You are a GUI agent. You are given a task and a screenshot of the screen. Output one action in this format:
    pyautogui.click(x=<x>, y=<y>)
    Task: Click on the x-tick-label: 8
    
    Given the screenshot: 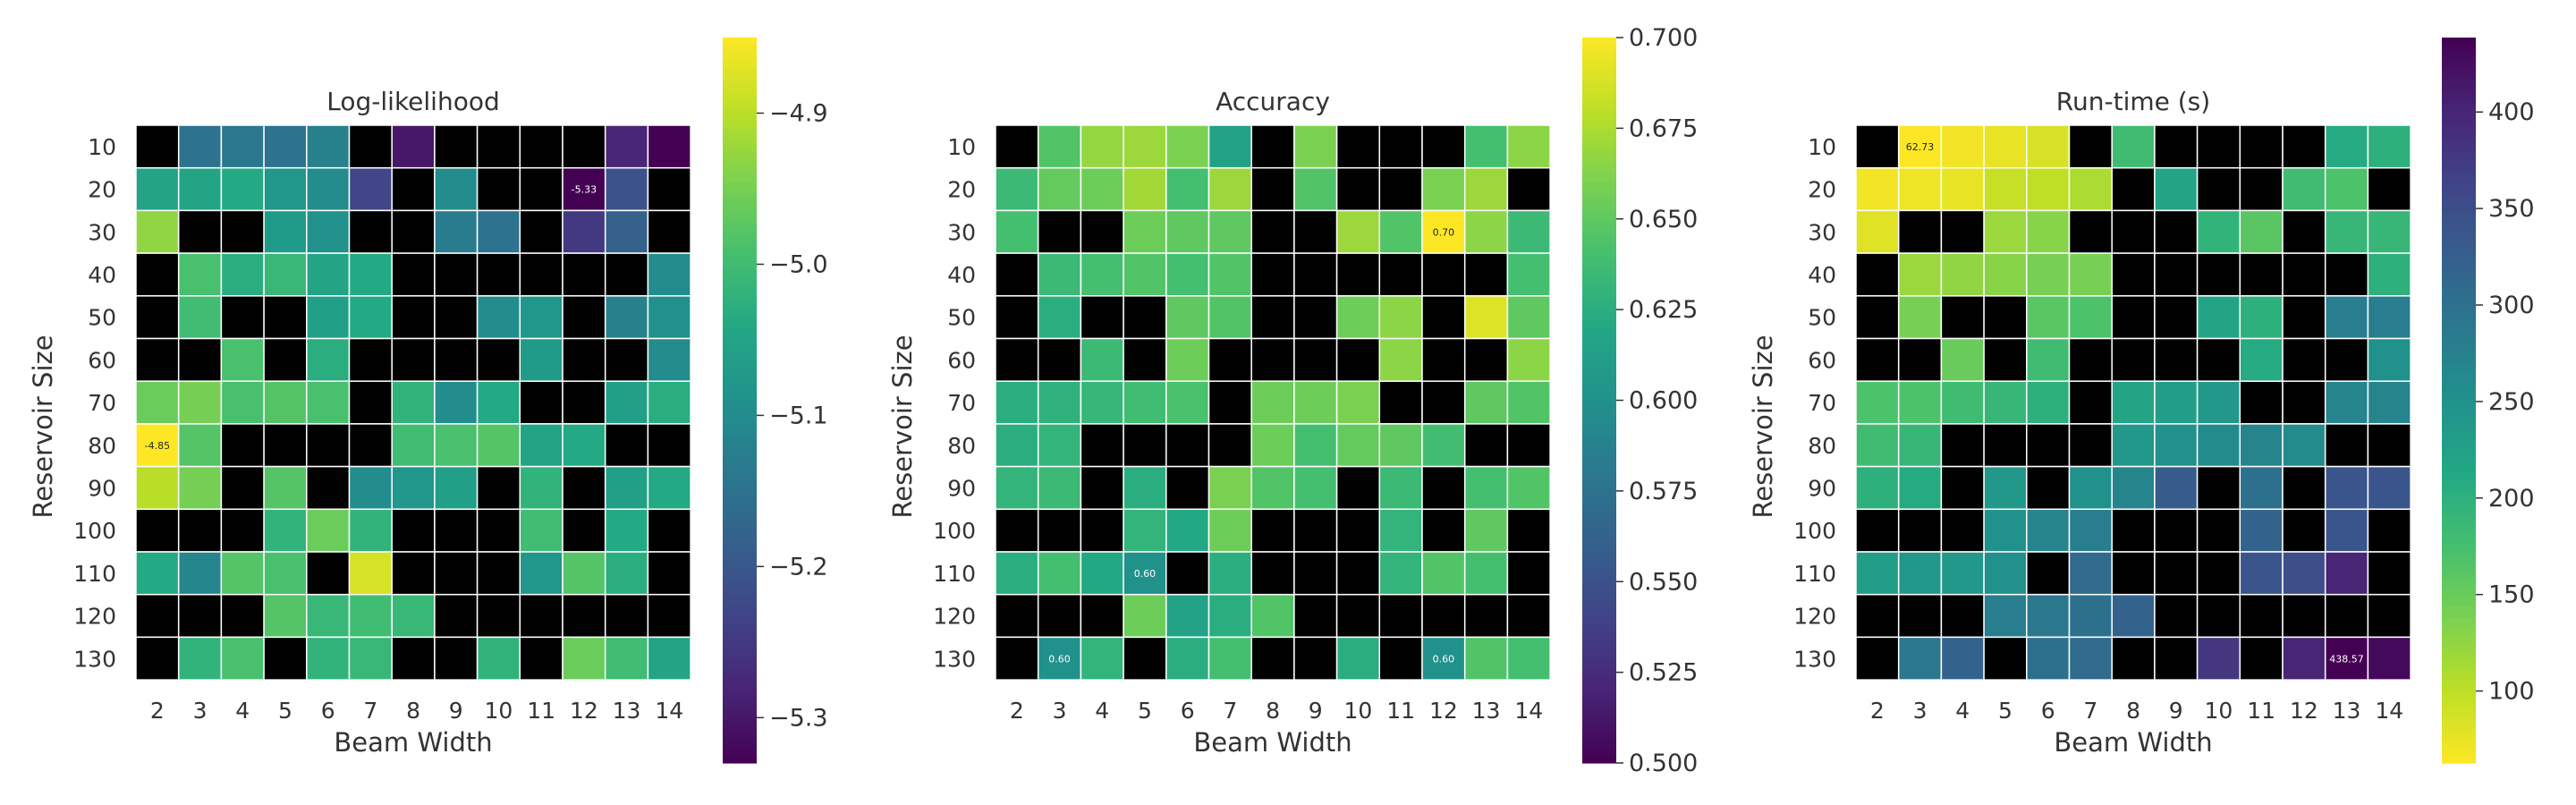 What is the action you would take?
    pyautogui.click(x=2133, y=711)
    